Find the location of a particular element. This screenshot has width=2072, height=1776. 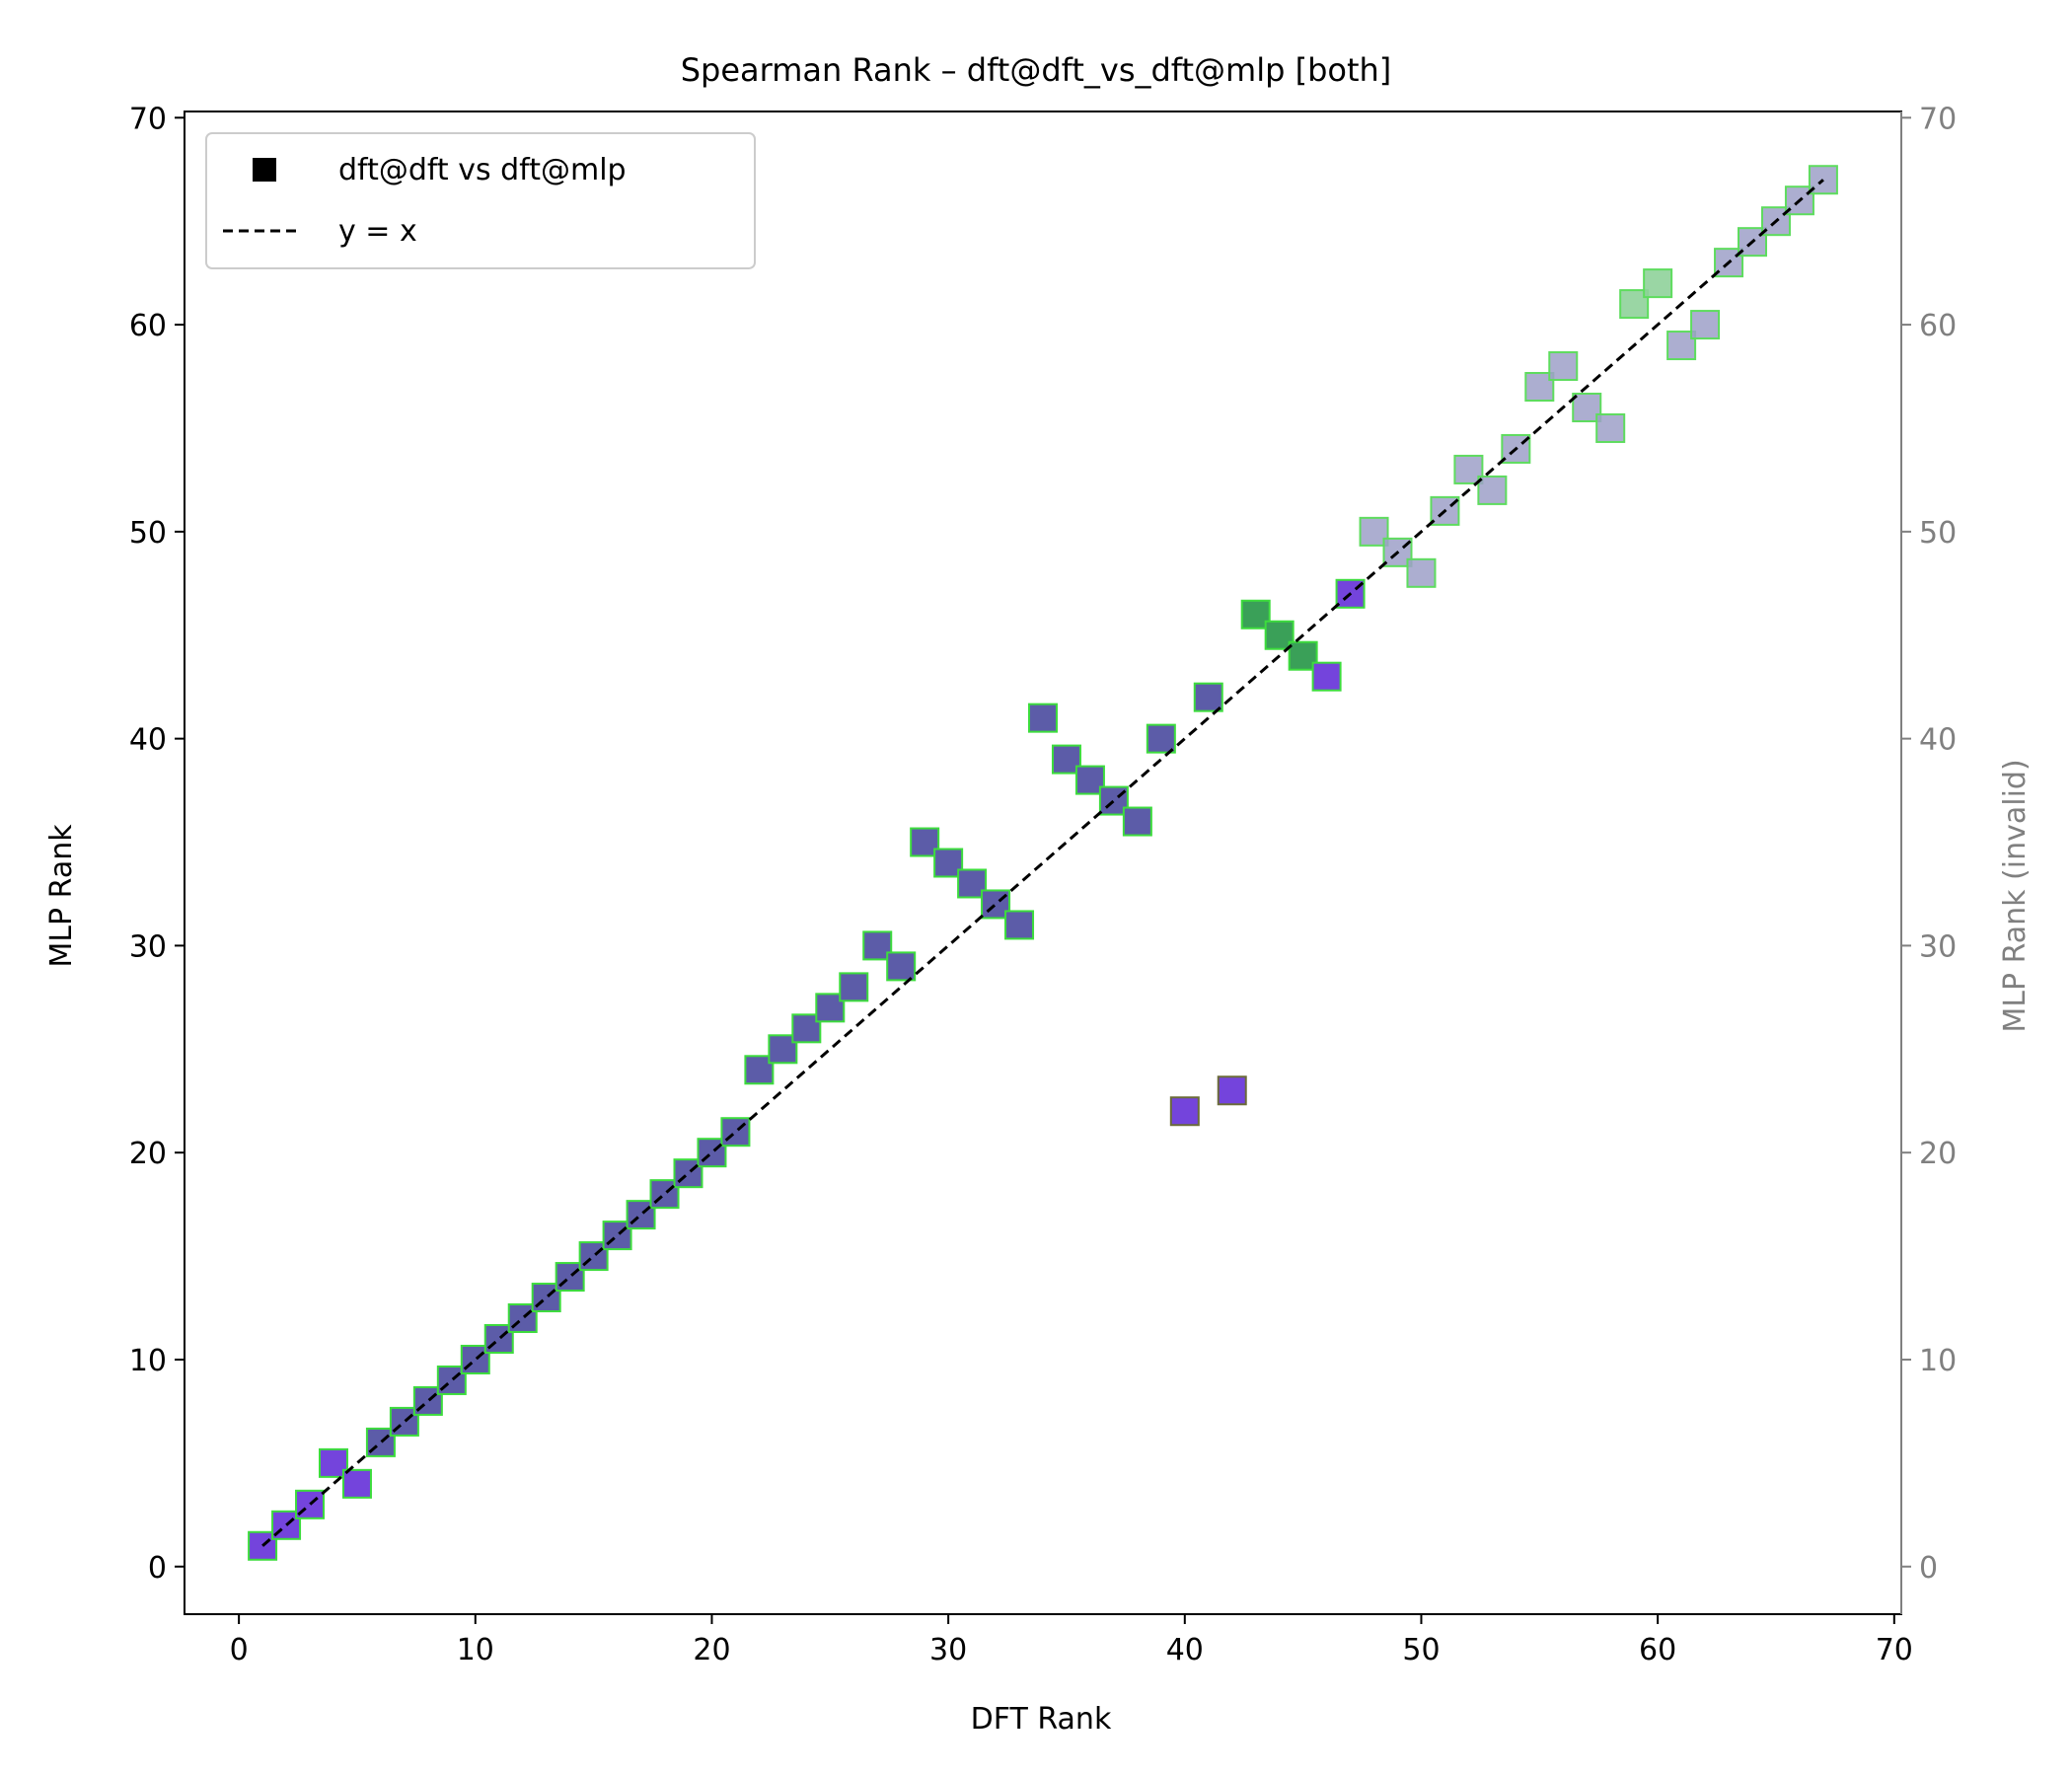

right-y-axis-label: MLP Rank (invalid) is located at coordinates (2016, 896).